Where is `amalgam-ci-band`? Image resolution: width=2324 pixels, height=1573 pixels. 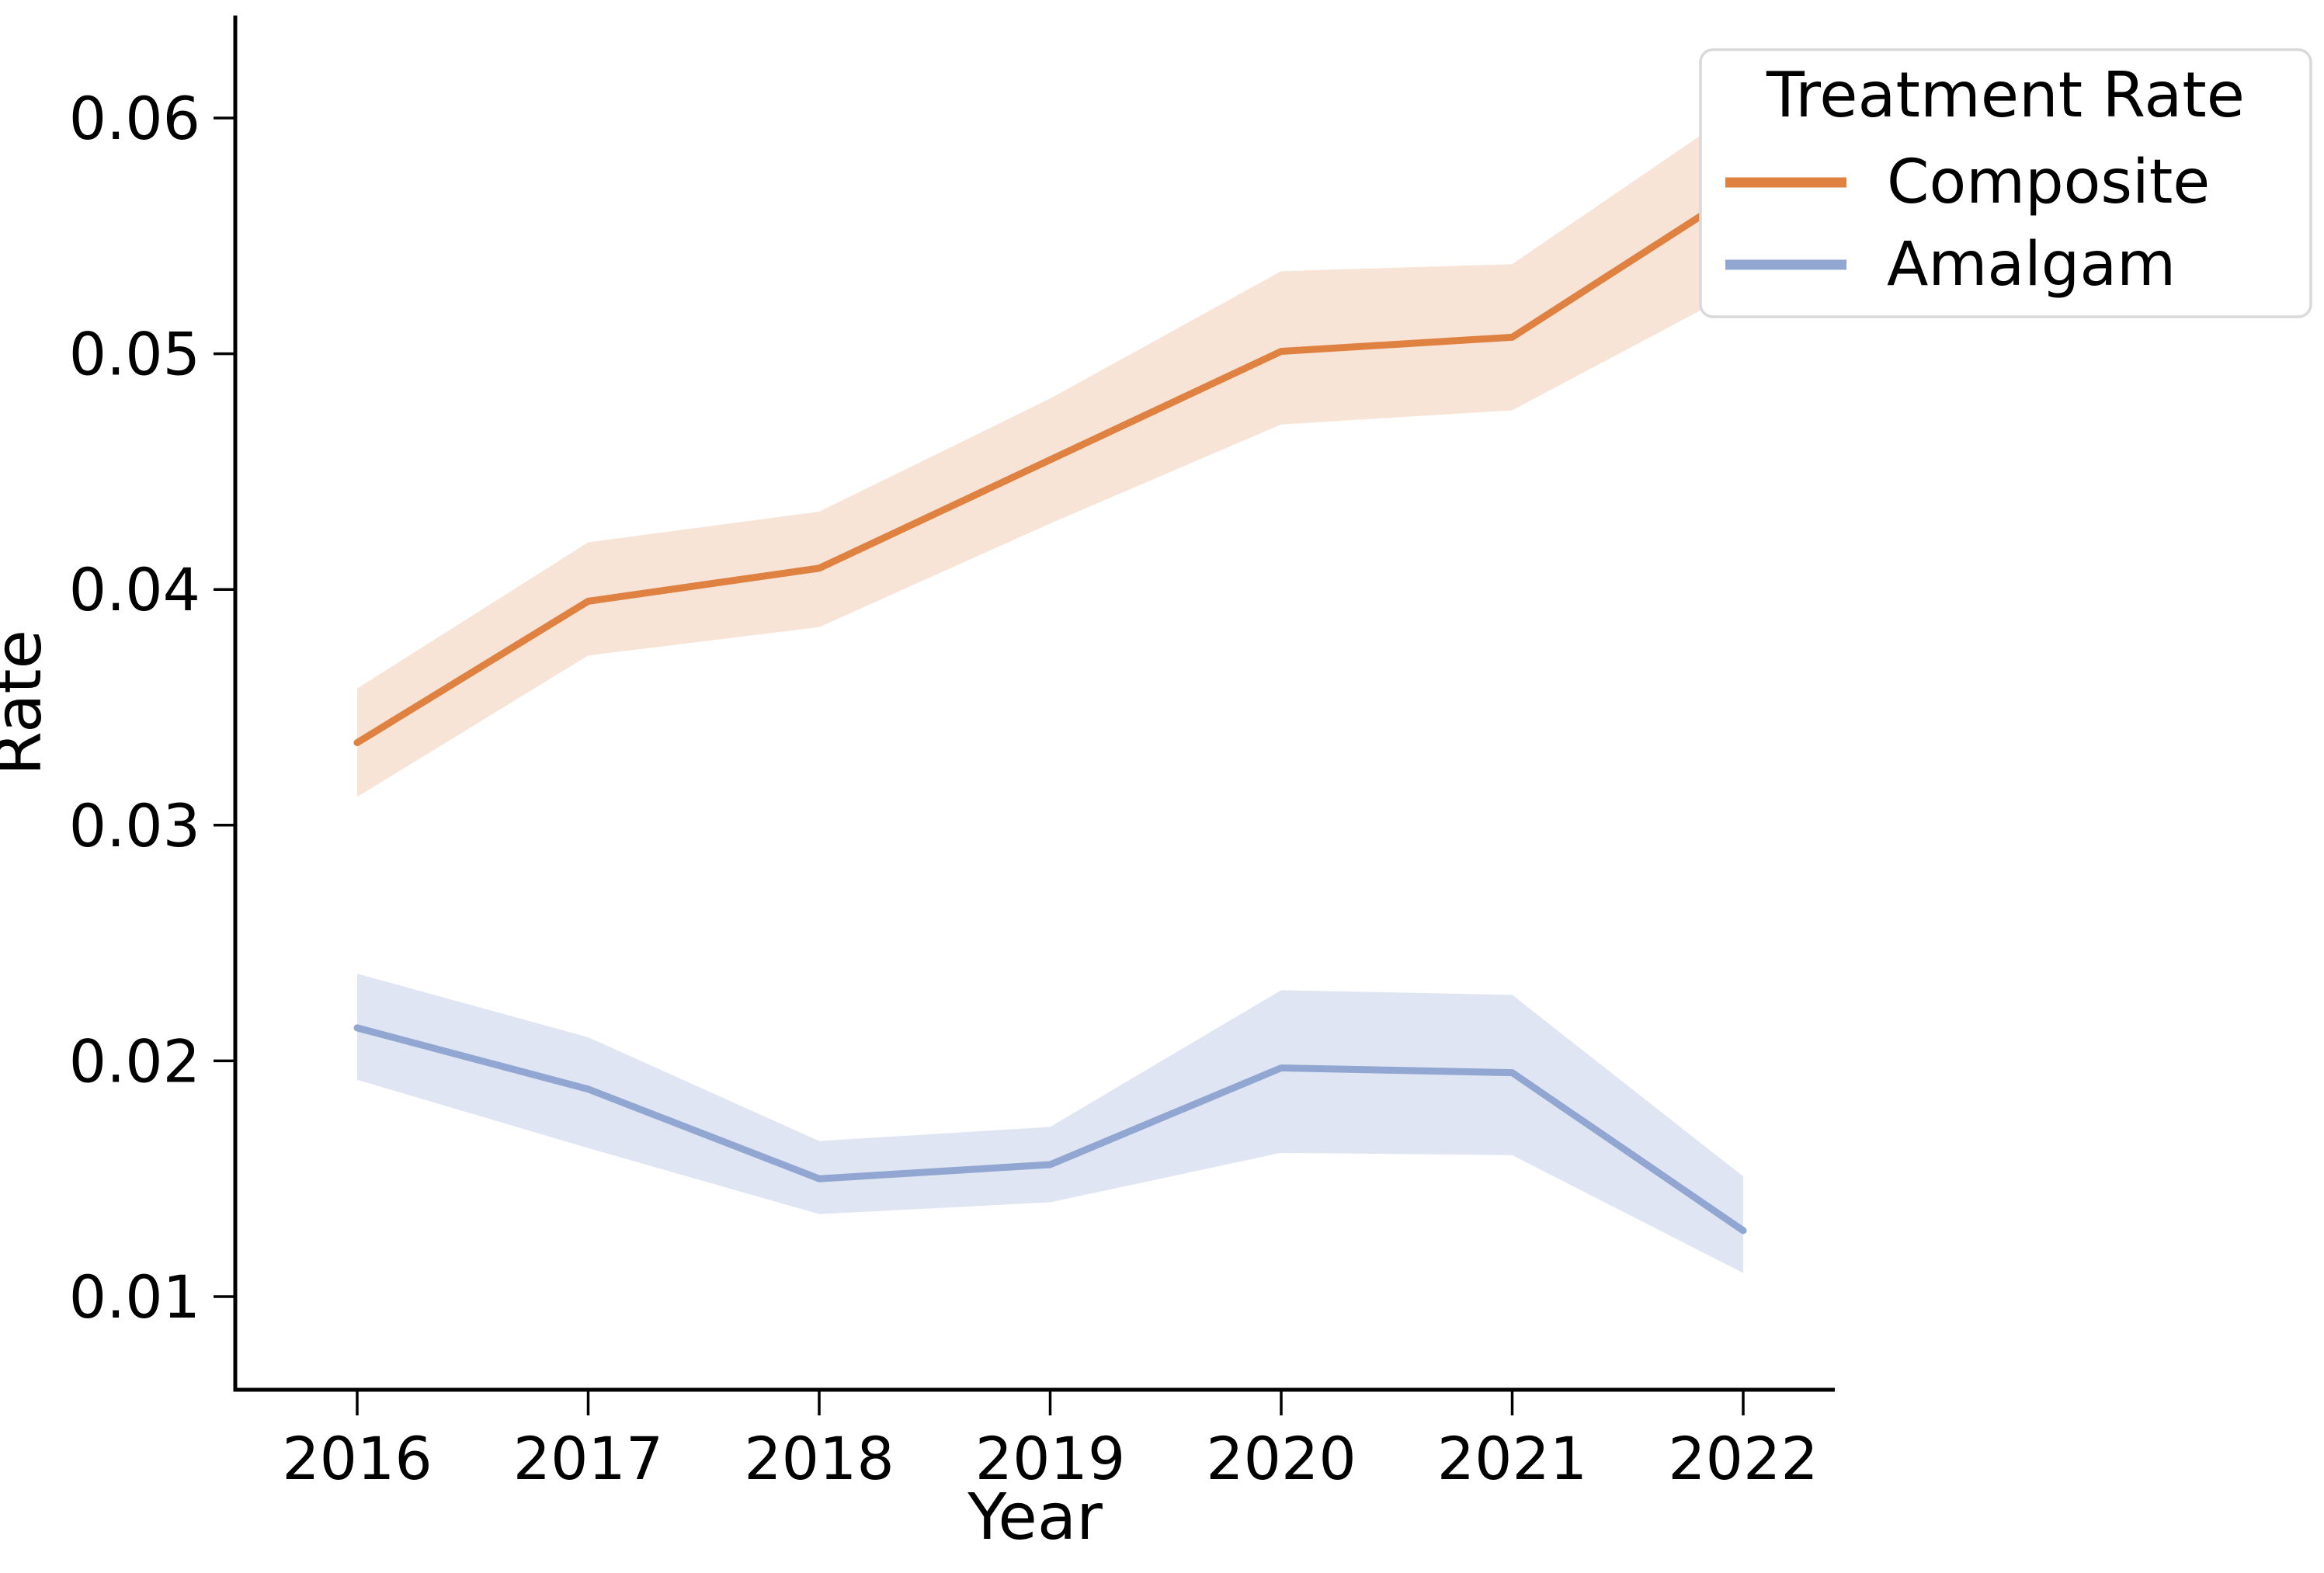 amalgam-ci-band is located at coordinates (1050, 1124).